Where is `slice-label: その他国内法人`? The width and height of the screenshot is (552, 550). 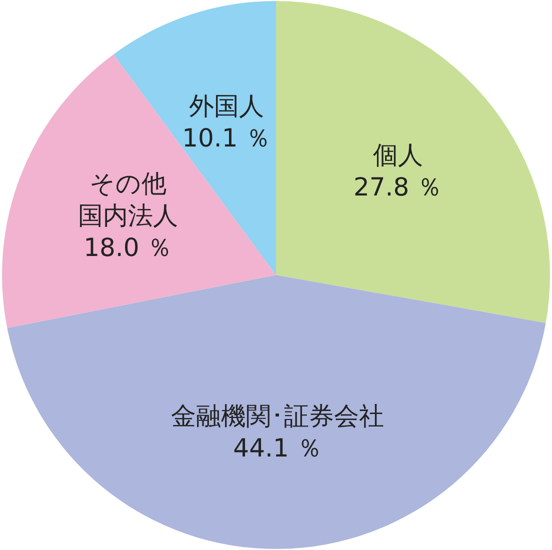 slice-label: その他国内法人 is located at coordinates (128, 199).